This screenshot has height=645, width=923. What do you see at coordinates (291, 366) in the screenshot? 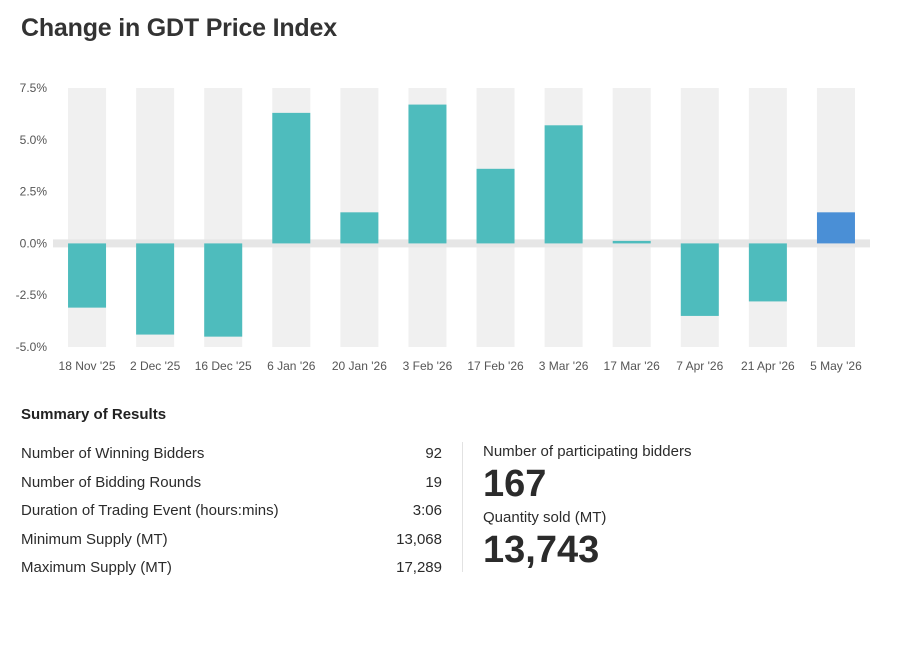
I see `x-tick-label: 6 Jan '26` at bounding box center [291, 366].